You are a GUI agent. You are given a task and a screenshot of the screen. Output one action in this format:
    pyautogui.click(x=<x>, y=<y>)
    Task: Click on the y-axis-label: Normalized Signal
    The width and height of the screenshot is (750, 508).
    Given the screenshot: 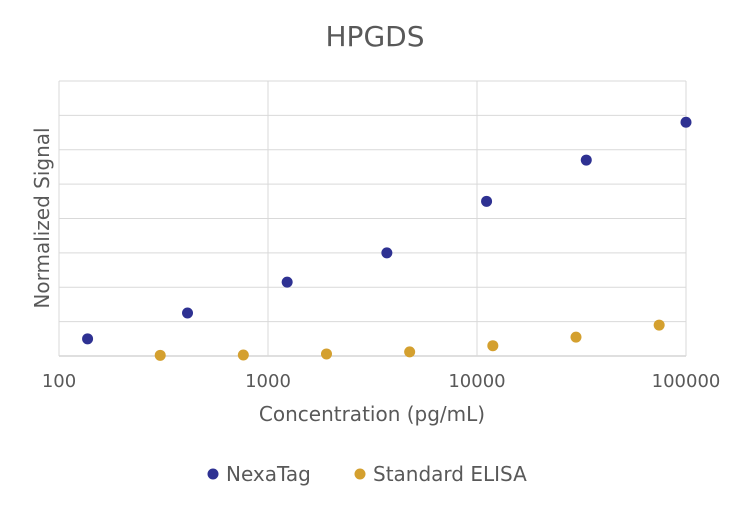 What is the action you would take?
    pyautogui.click(x=42, y=217)
    